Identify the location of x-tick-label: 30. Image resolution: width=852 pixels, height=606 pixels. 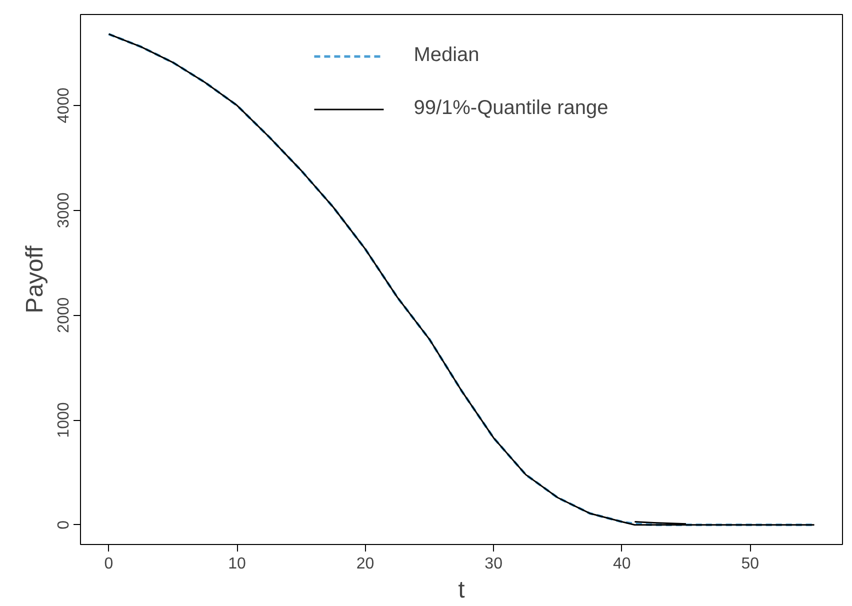
(493, 564).